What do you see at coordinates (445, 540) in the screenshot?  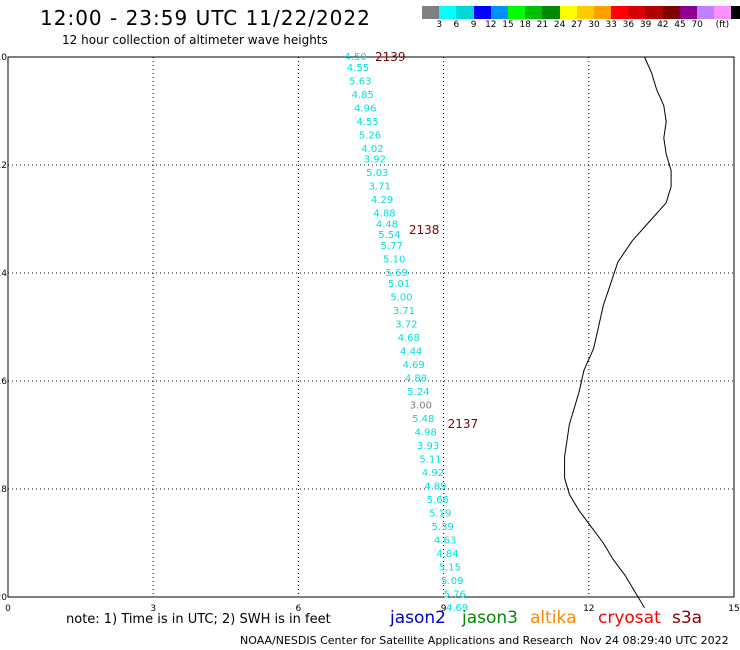 I see `wave-height-label: 4.63` at bounding box center [445, 540].